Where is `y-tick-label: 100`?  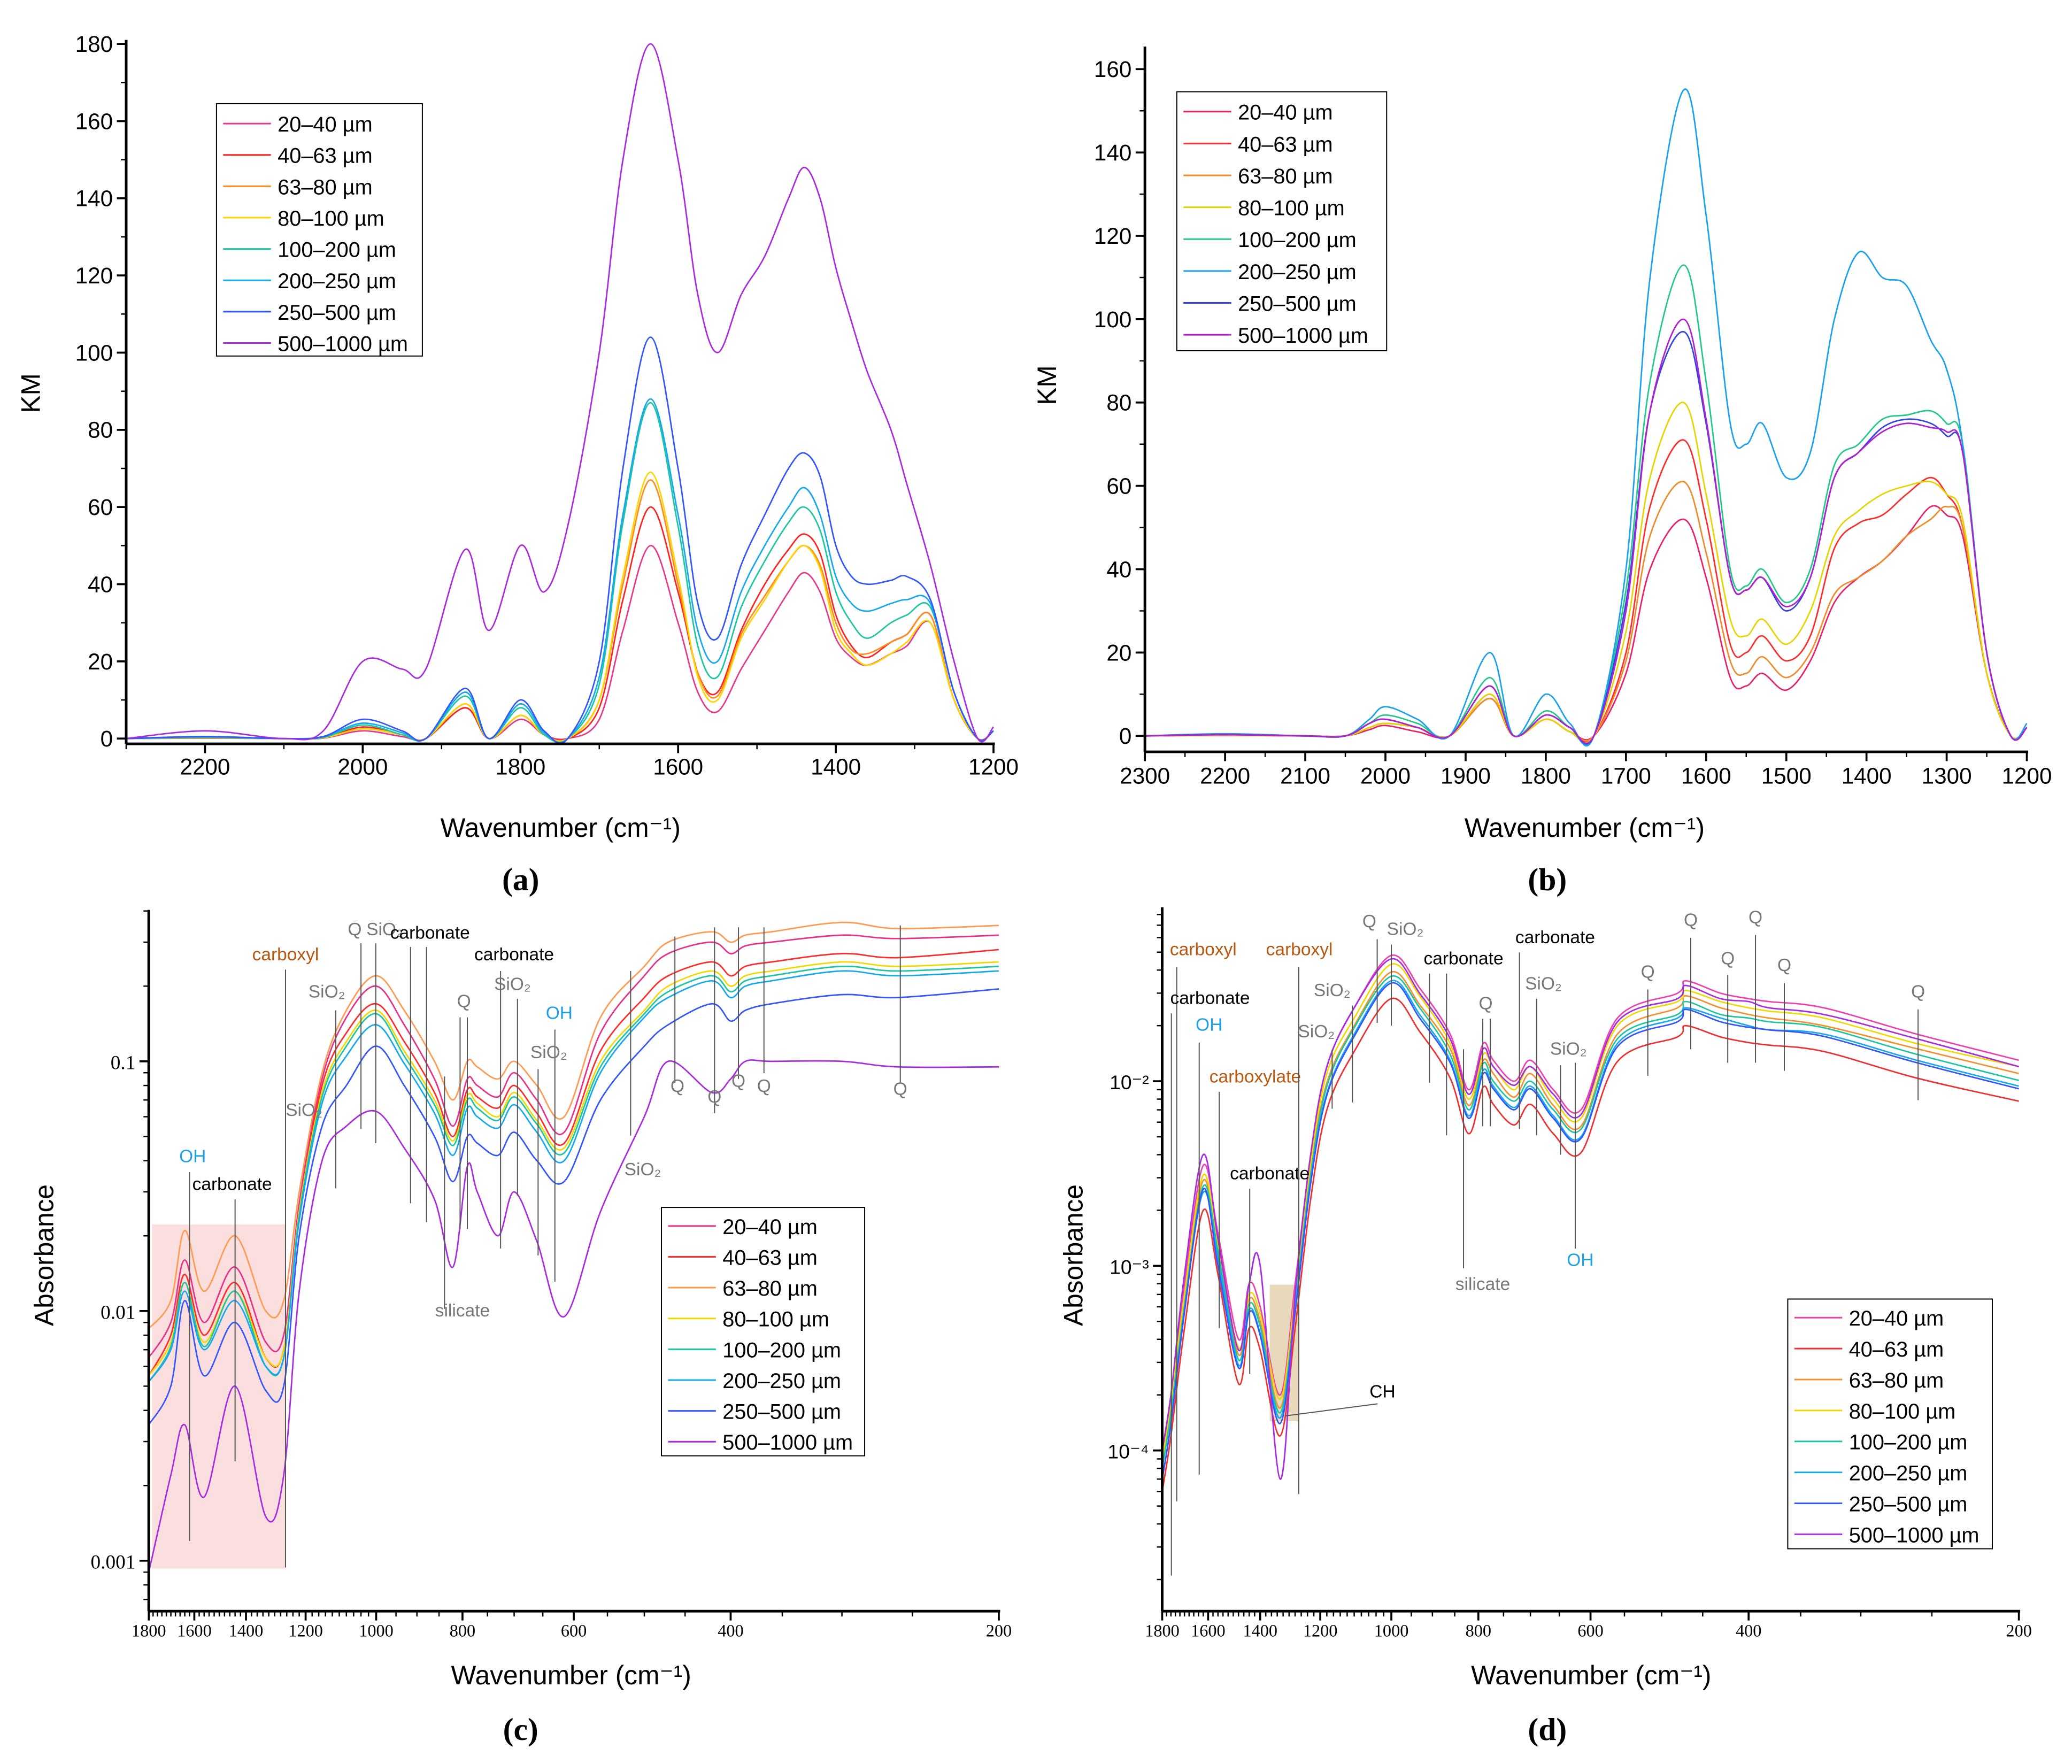
y-tick-label: 100 is located at coordinates (94, 353).